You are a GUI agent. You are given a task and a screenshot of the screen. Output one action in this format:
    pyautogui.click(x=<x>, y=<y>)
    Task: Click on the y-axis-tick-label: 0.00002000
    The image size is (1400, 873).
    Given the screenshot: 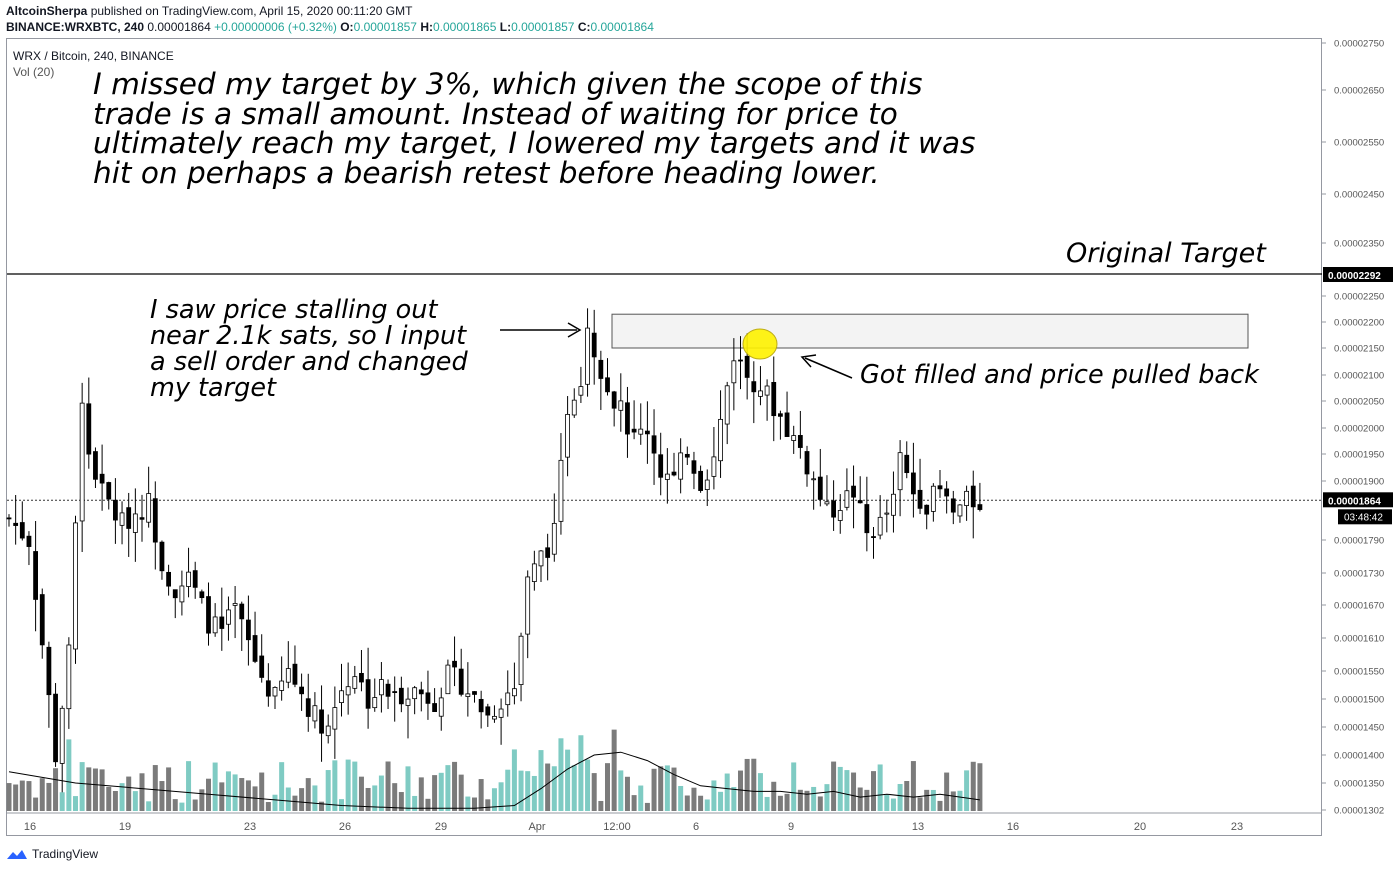 What is the action you would take?
    pyautogui.click(x=1359, y=429)
    